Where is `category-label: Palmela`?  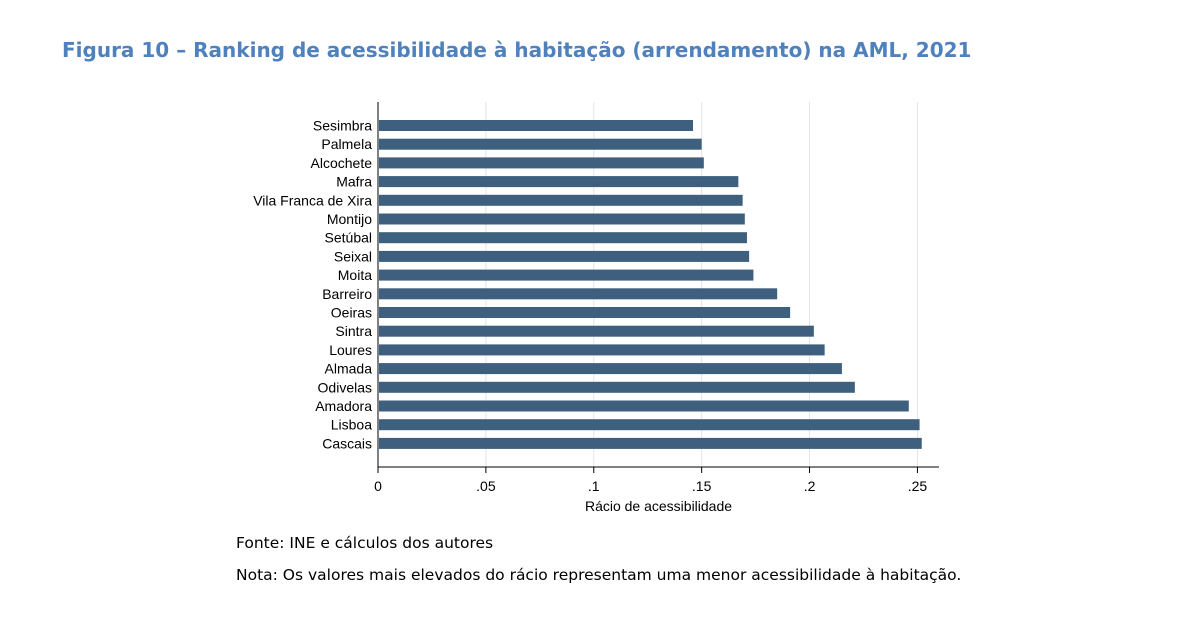
category-label: Palmela is located at coordinates (346, 144).